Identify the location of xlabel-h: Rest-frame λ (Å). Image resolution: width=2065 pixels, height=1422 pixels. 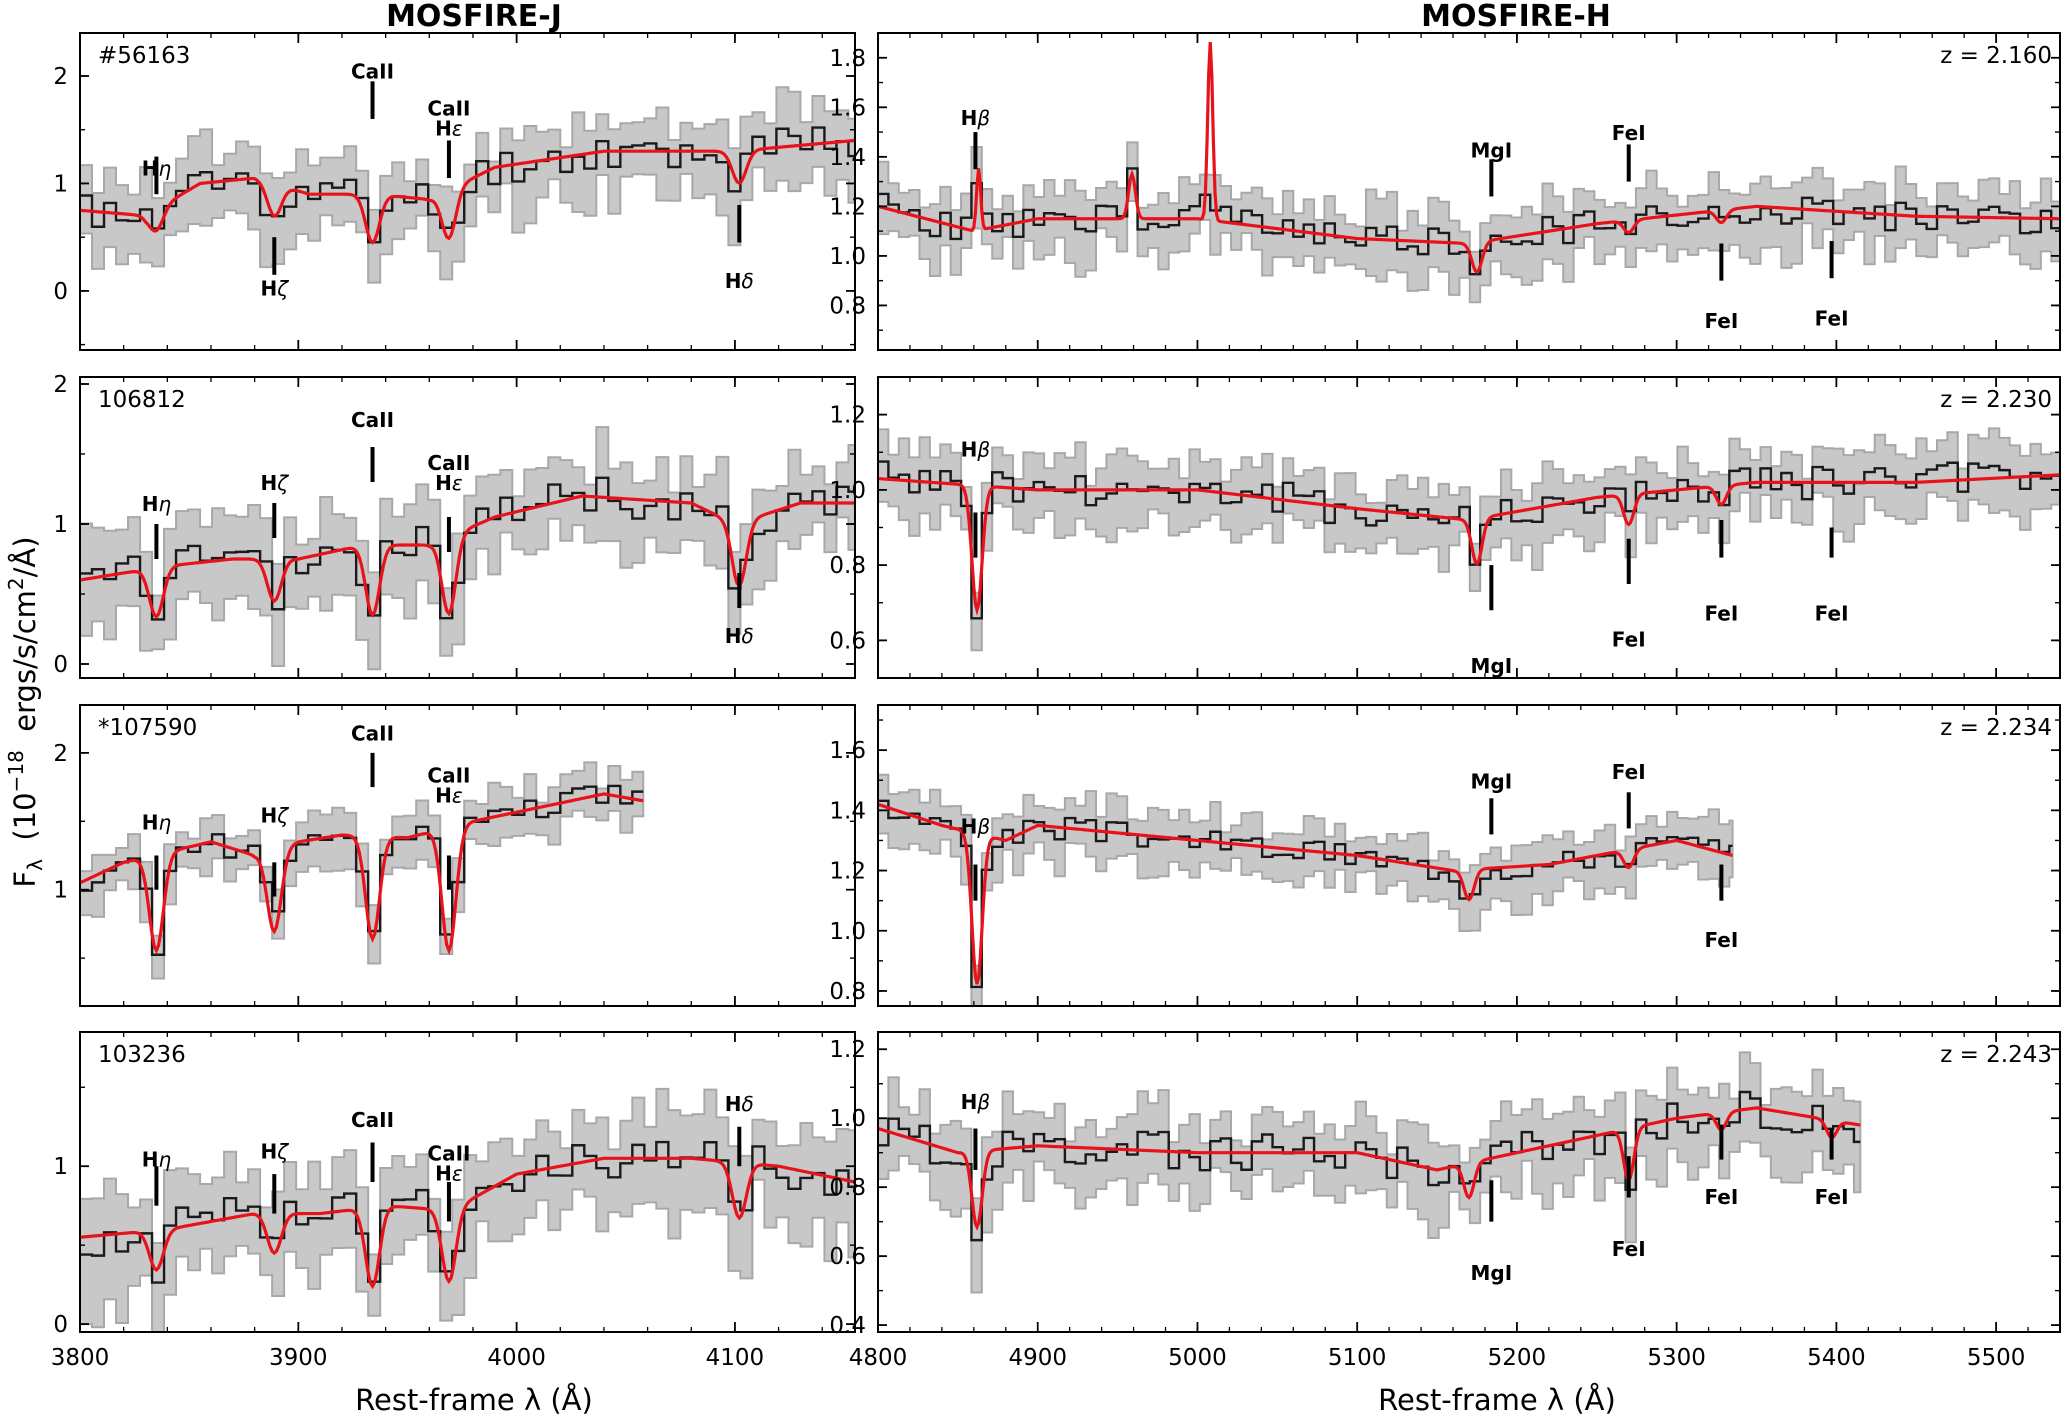
(1497, 1400).